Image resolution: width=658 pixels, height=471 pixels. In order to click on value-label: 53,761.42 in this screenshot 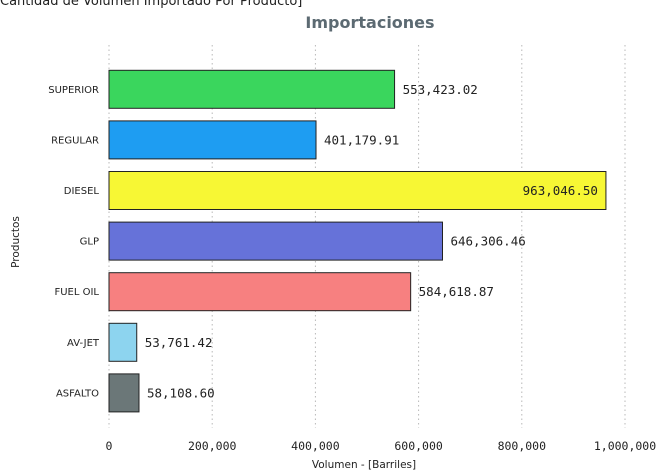, I will do `click(179, 342)`.